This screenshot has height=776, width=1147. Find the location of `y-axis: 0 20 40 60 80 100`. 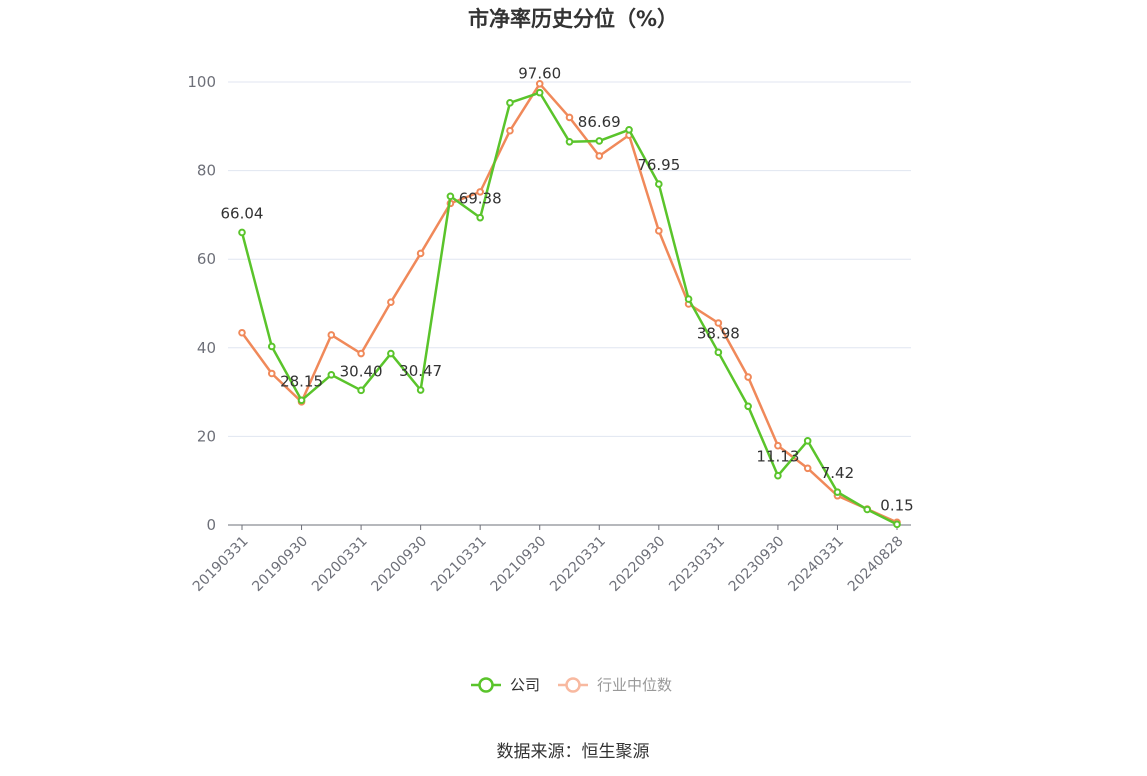

y-axis: 0 20 40 60 80 100 is located at coordinates (201, 303).